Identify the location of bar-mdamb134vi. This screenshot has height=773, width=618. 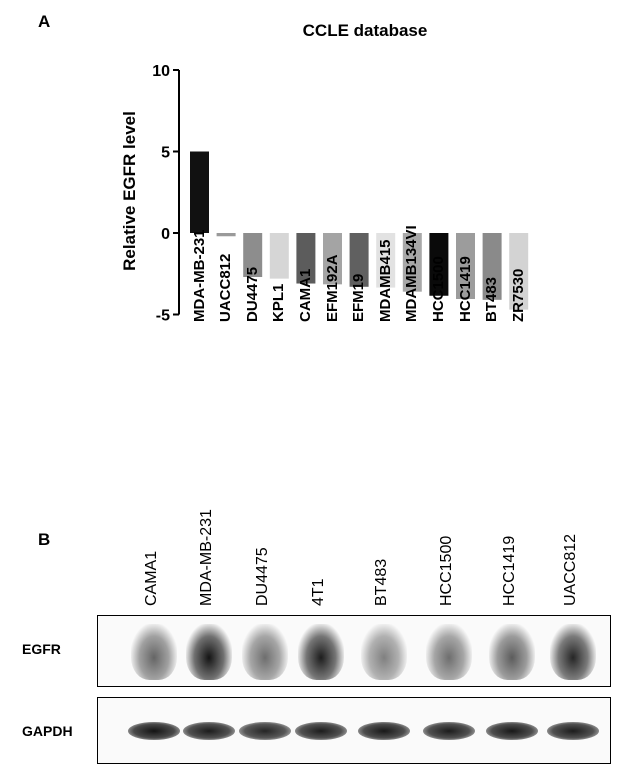
(412, 262).